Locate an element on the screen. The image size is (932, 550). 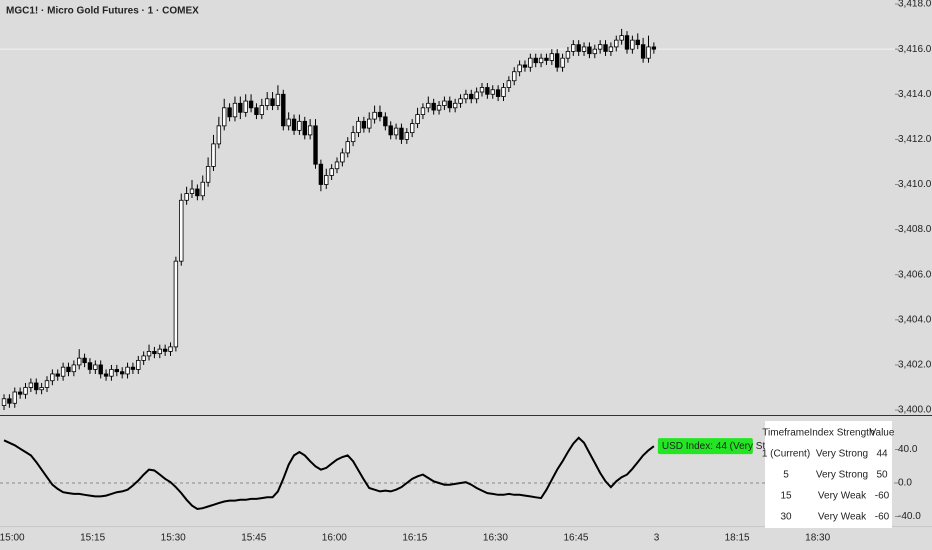
table-cell: 1 (Current) is located at coordinates (786, 454).